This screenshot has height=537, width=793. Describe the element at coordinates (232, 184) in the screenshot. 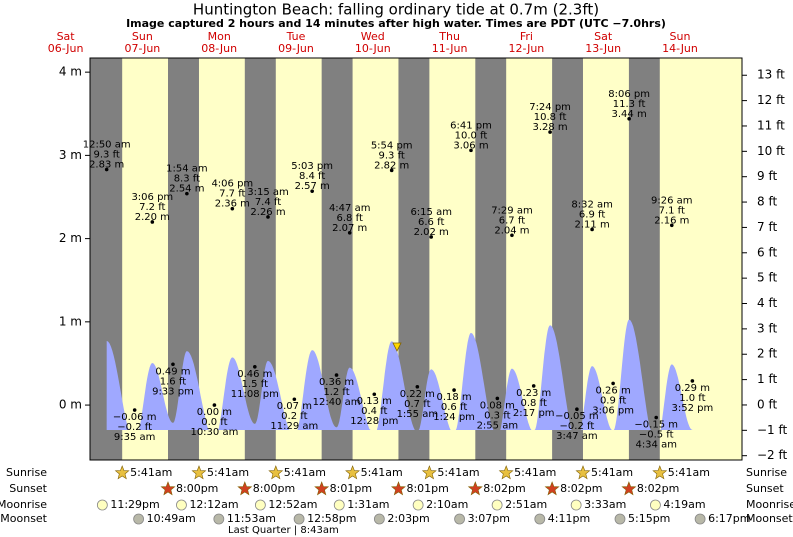

I see `tide-label: 4:06 pm` at that location.